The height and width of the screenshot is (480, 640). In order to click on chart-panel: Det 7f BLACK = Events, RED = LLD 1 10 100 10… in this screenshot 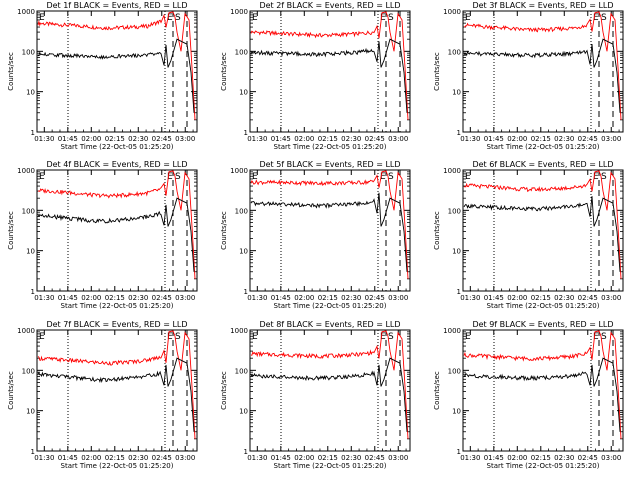, I will do `click(102, 395)`.